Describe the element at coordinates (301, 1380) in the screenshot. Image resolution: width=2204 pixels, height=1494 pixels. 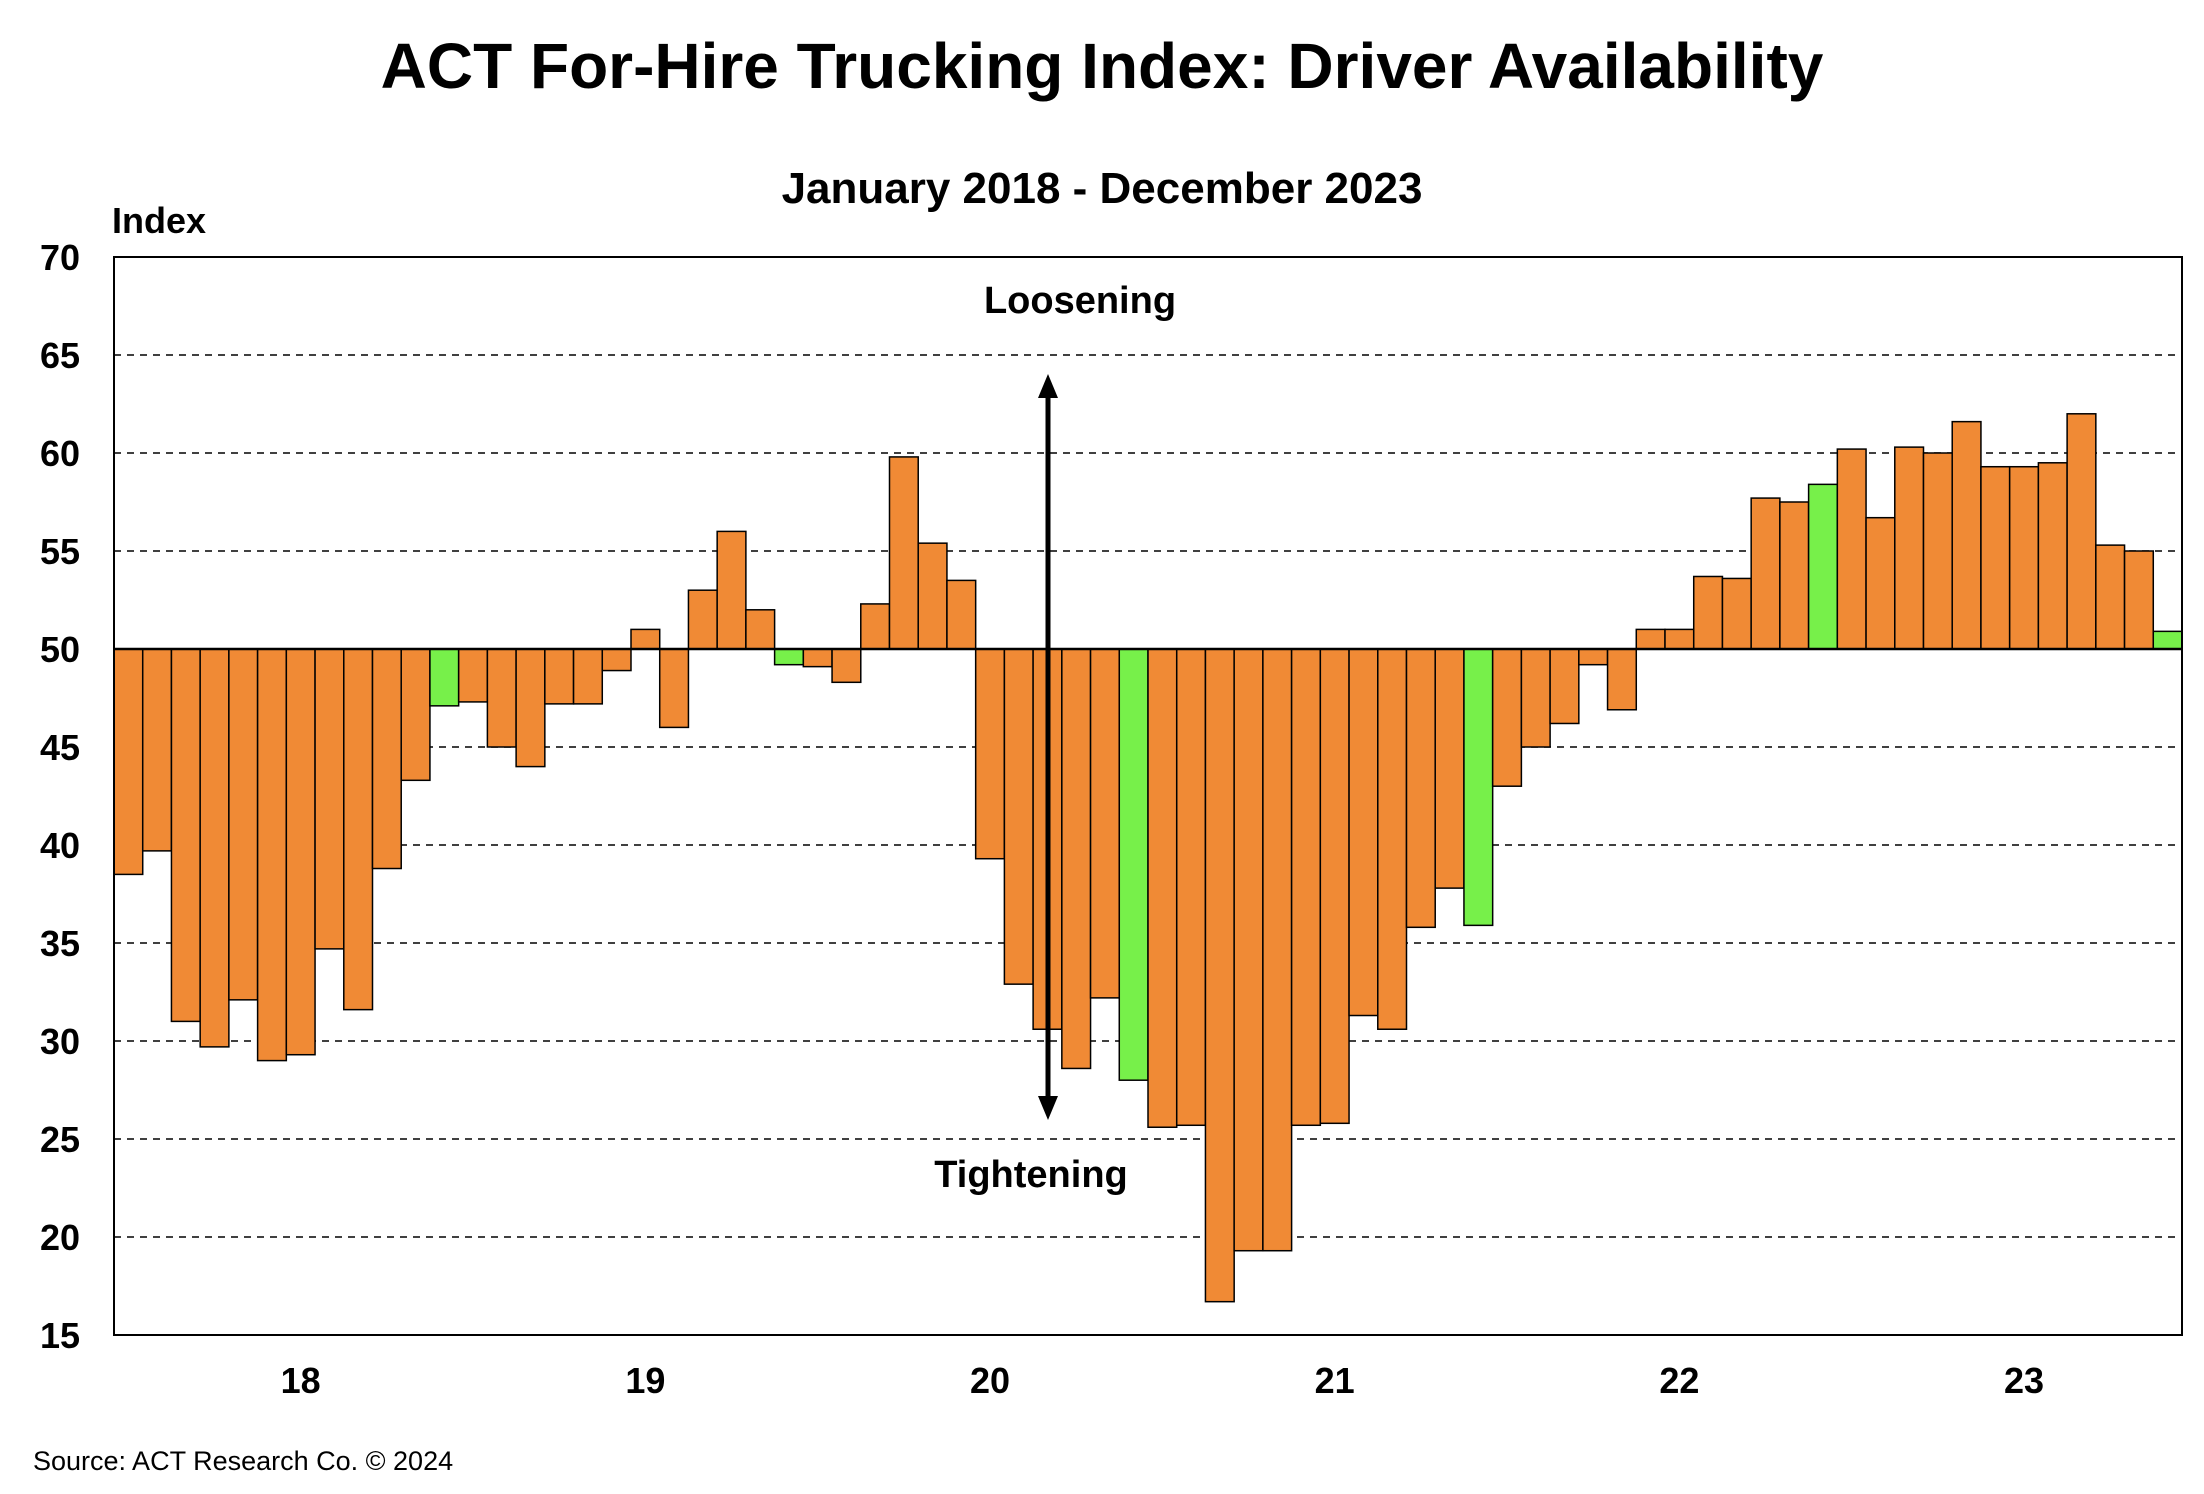
I see `x-tick-label: 18` at that location.